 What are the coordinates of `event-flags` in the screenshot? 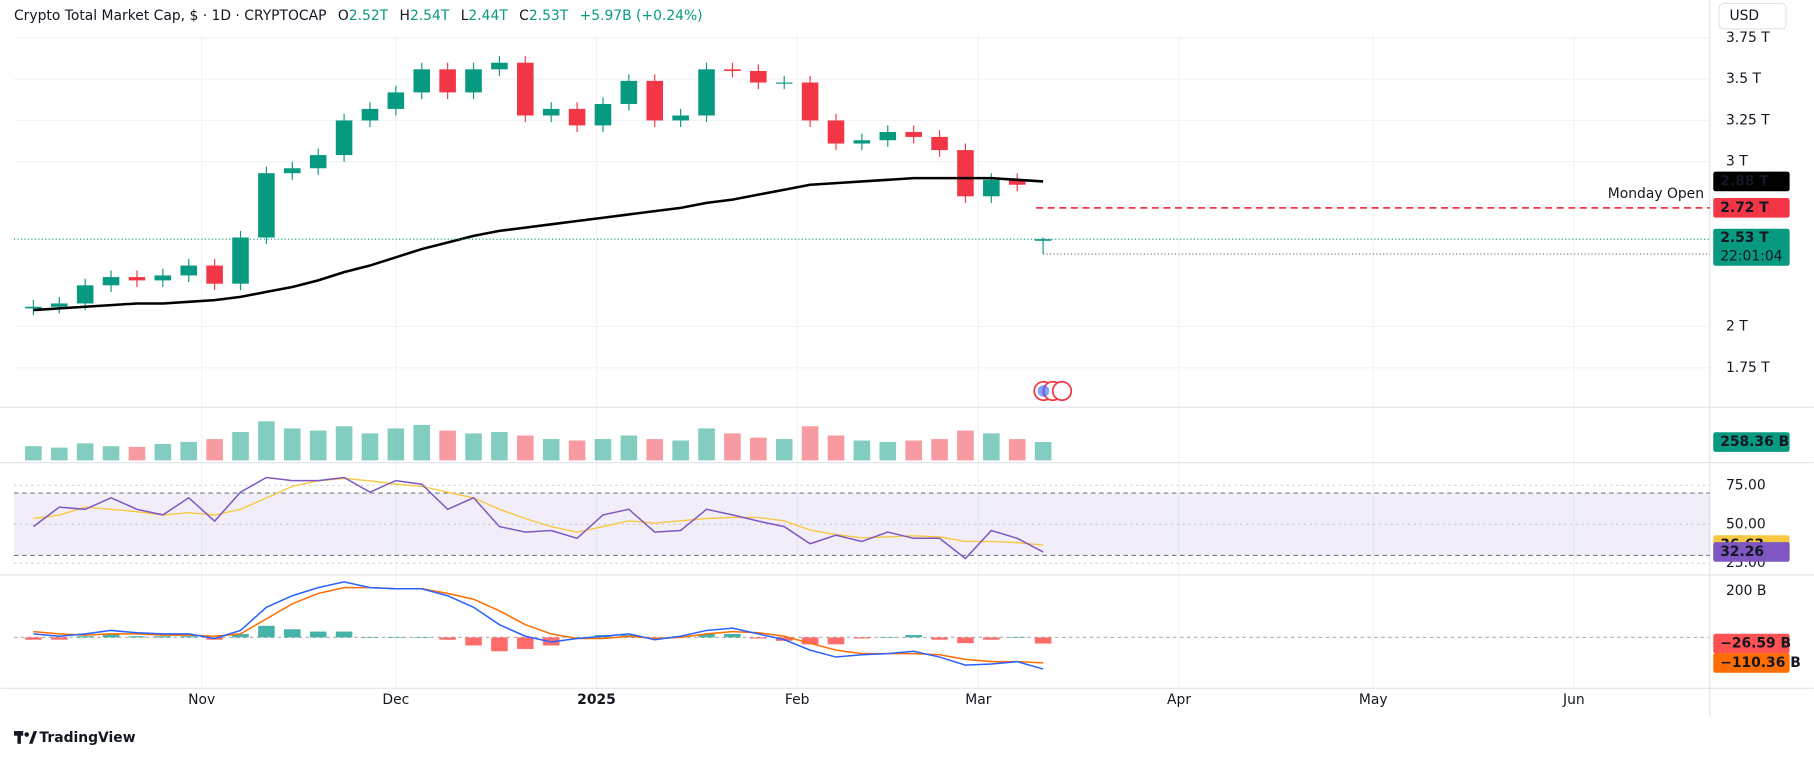 It's located at (1053, 391).